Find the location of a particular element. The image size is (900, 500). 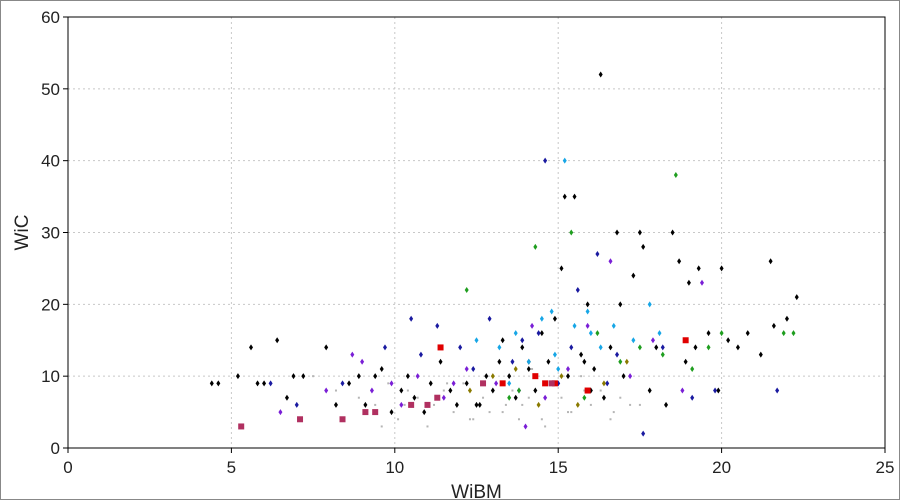

x-tick-label: 0 is located at coordinates (67, 467).